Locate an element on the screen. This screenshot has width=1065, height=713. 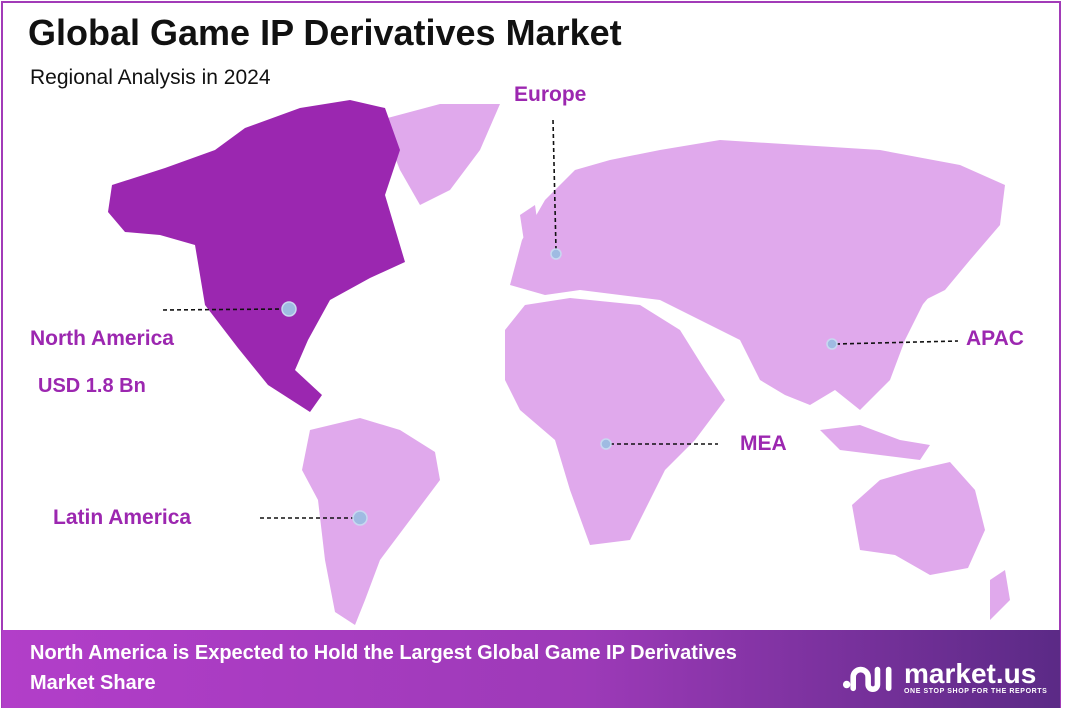
north-america-highlight is located at coordinates (256, 256).